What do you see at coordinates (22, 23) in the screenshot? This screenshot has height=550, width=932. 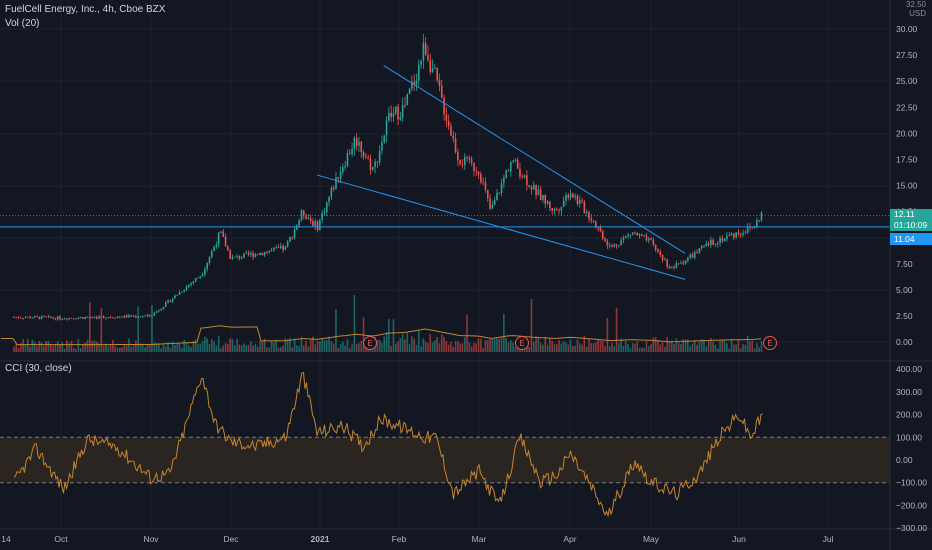 I see `volume-indicator-label: Vol (20)` at bounding box center [22, 23].